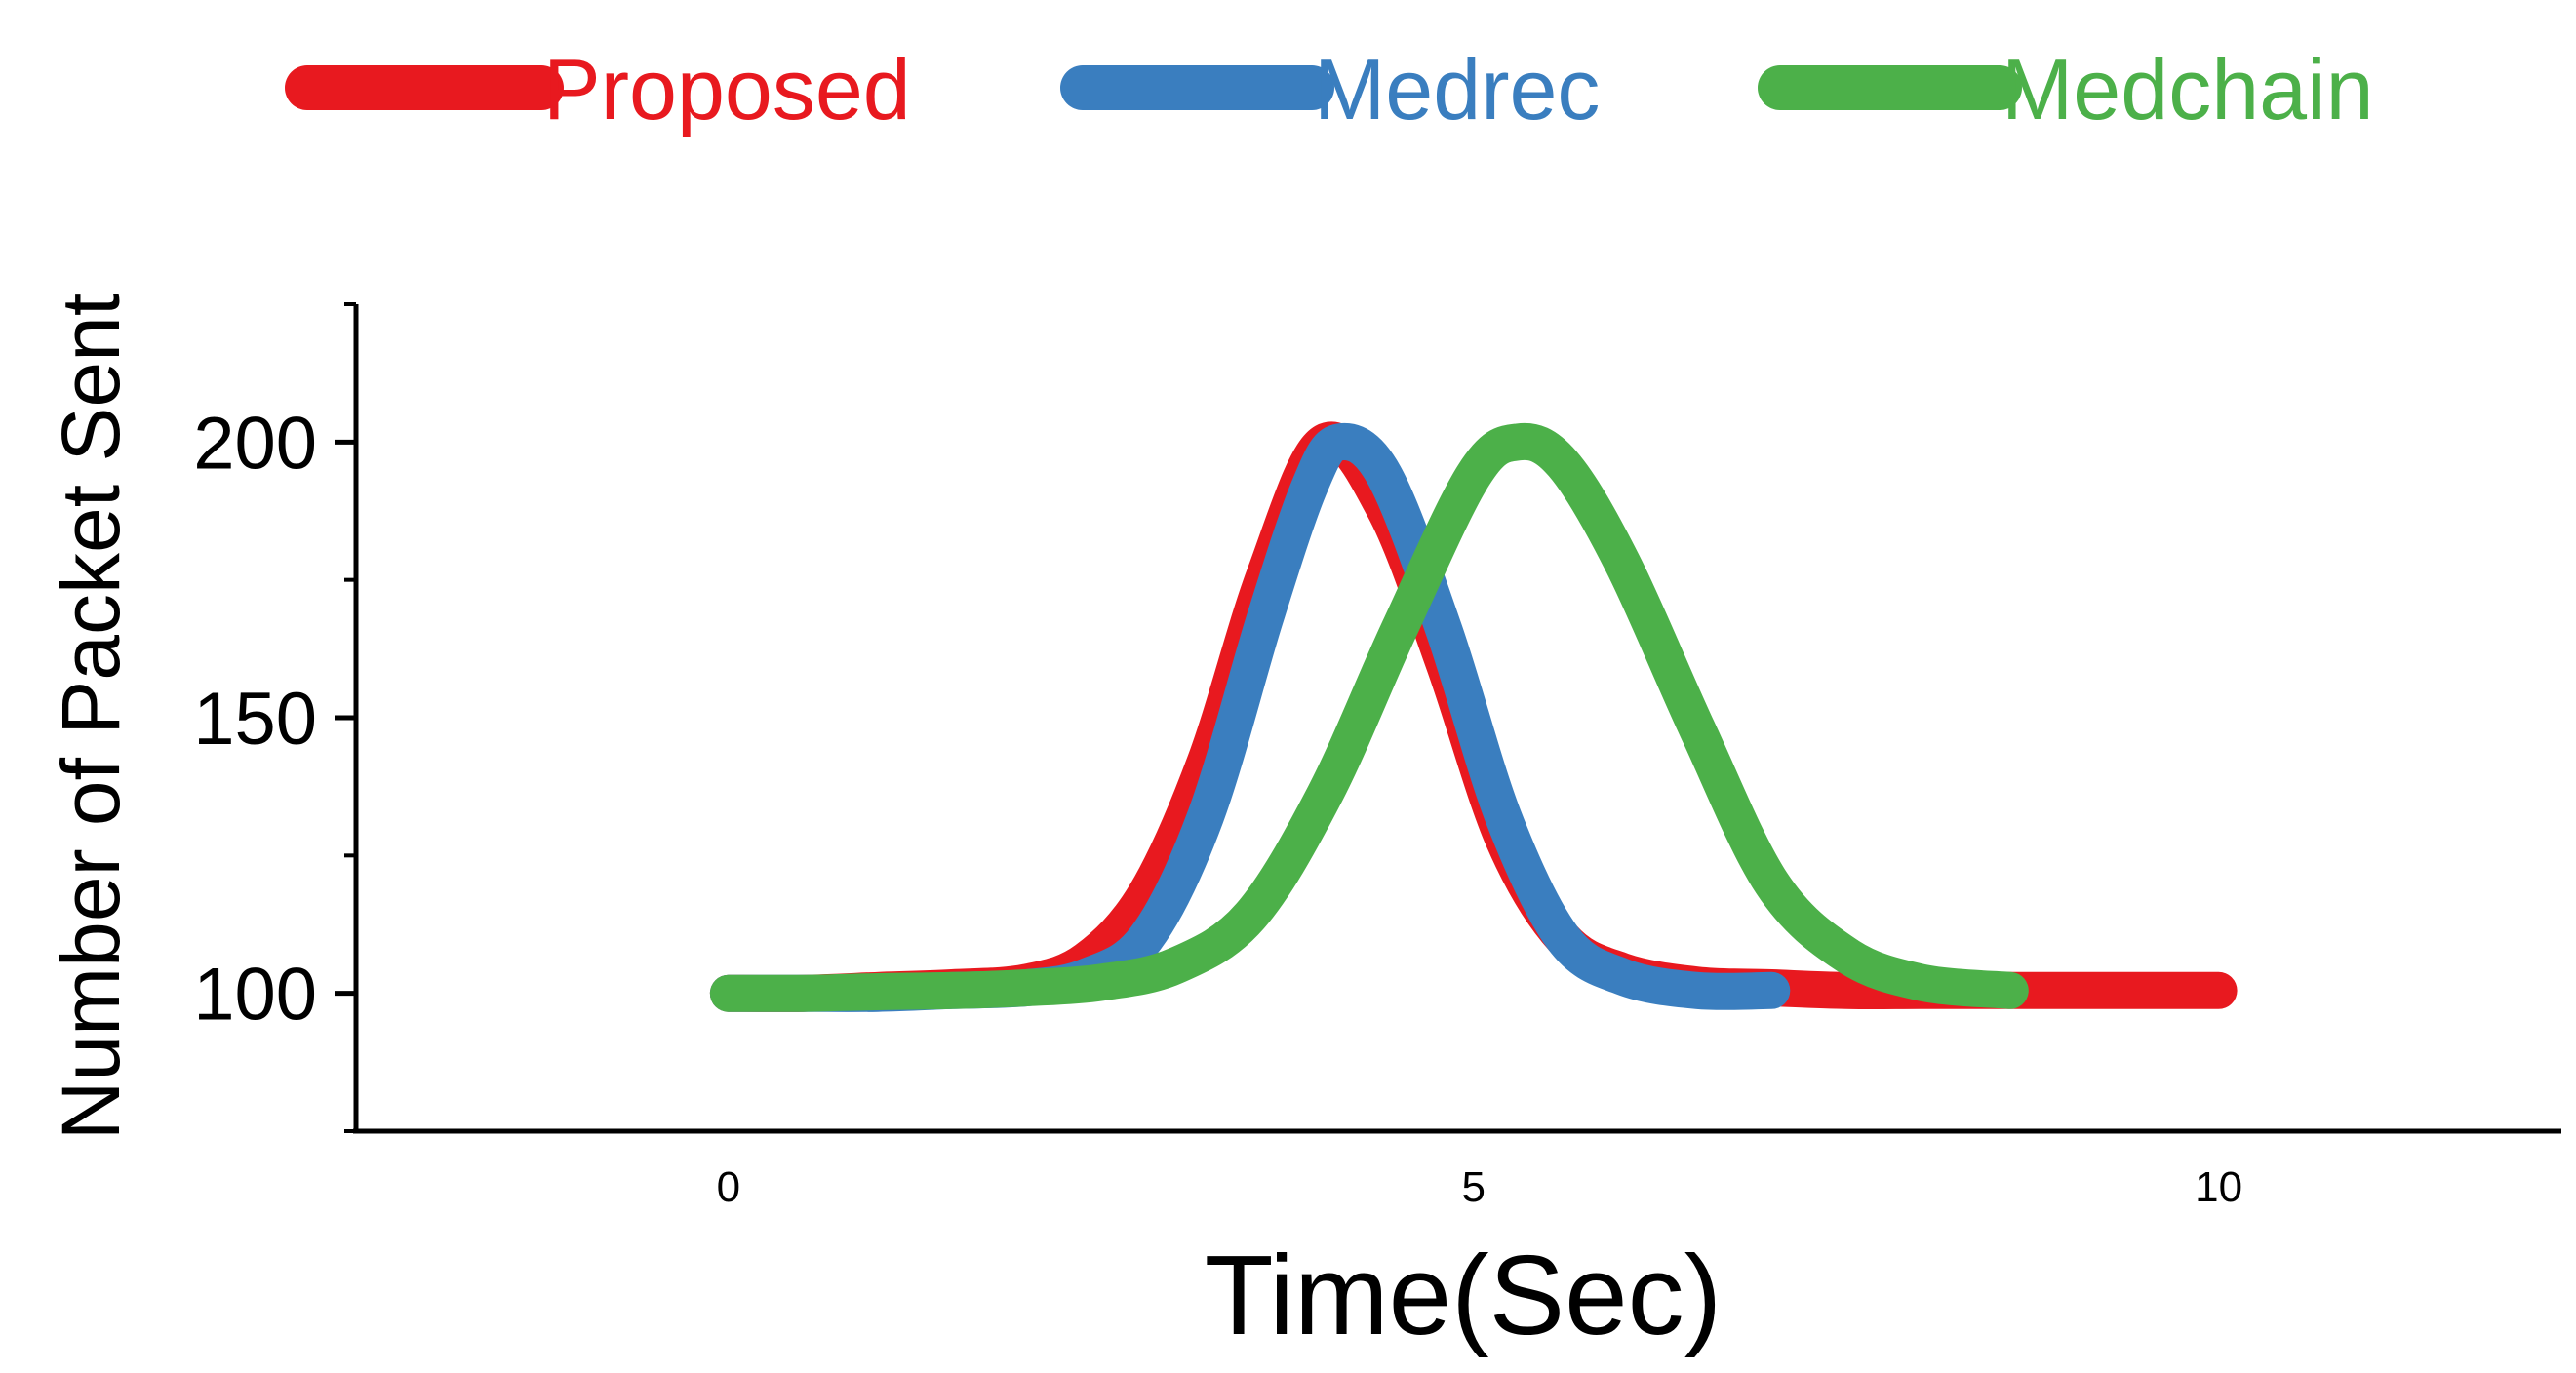 This screenshot has height=1373, width=2576. What do you see at coordinates (91, 717) in the screenshot?
I see `y-axis-title: Number of Packet Sent` at bounding box center [91, 717].